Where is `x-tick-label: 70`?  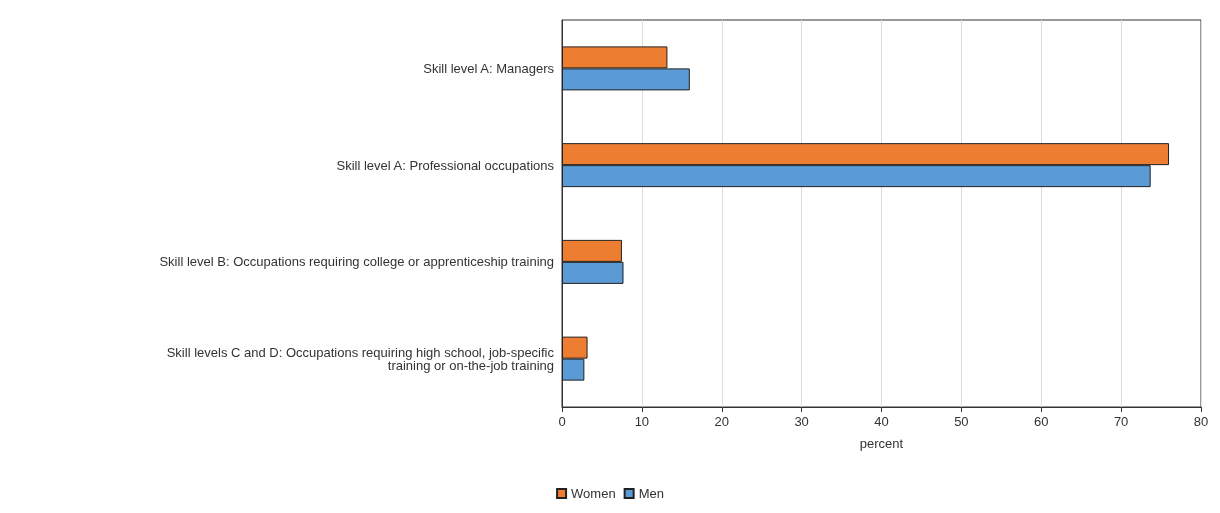
x-tick-label: 70 is located at coordinates (1121, 421).